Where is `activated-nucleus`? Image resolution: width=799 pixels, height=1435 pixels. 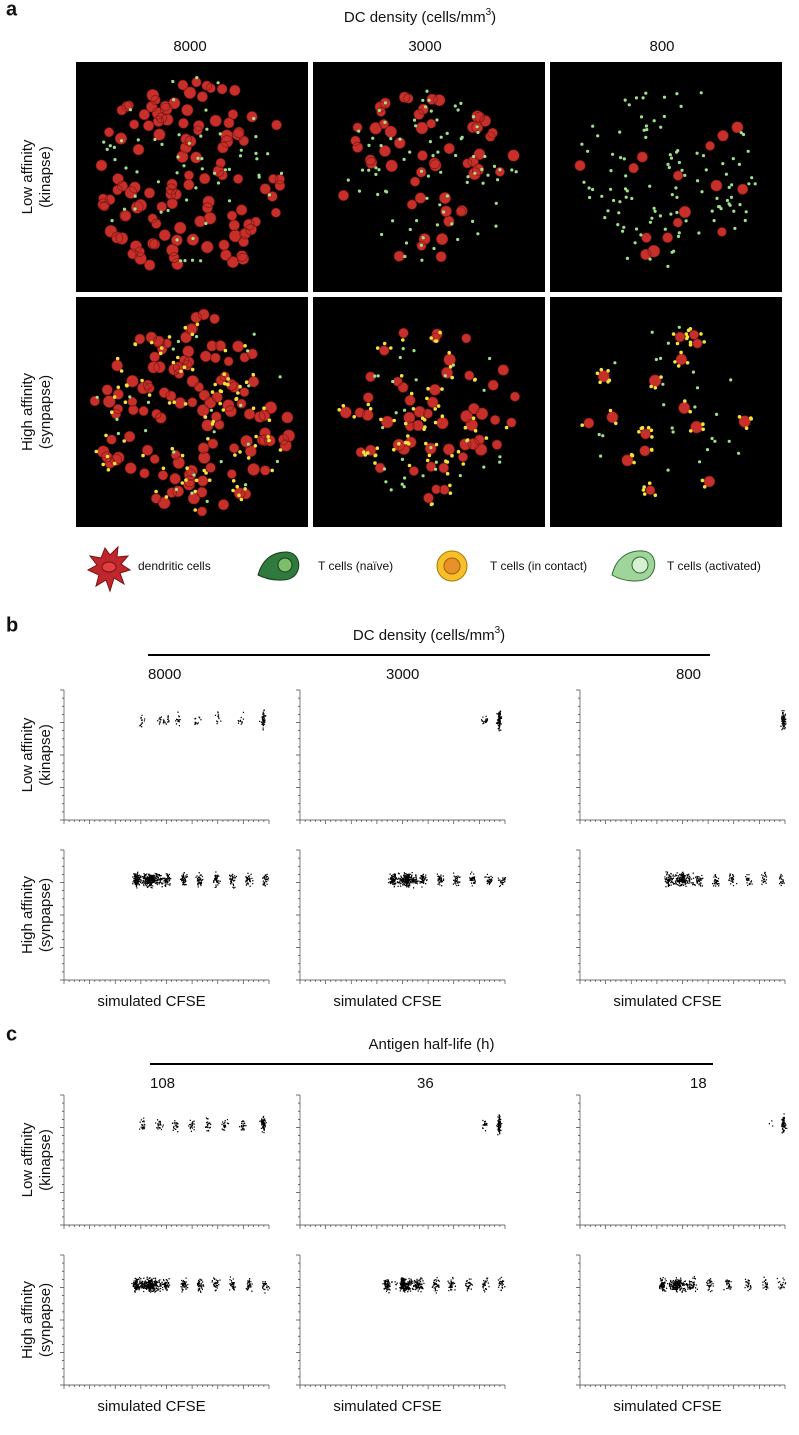 activated-nucleus is located at coordinates (640, 565).